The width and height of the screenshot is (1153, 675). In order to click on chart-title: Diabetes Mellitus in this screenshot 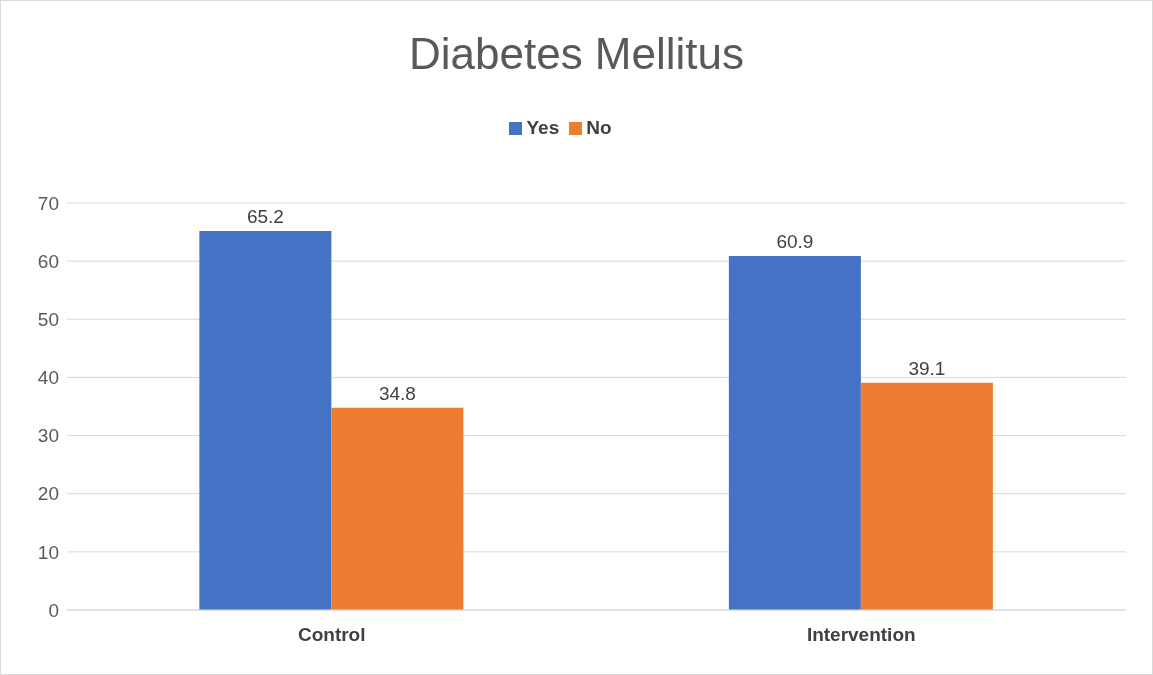, I will do `click(576, 54)`.